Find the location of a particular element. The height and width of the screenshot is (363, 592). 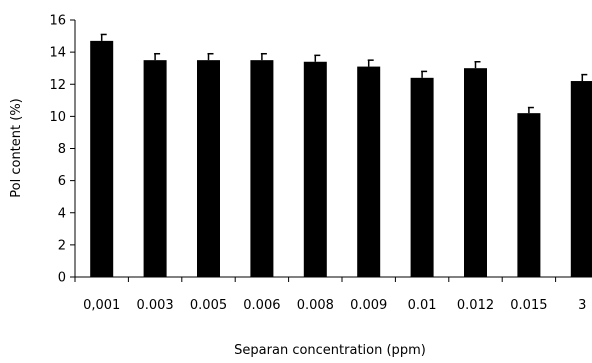

x-tick-label: 0,001 is located at coordinates (101, 305).